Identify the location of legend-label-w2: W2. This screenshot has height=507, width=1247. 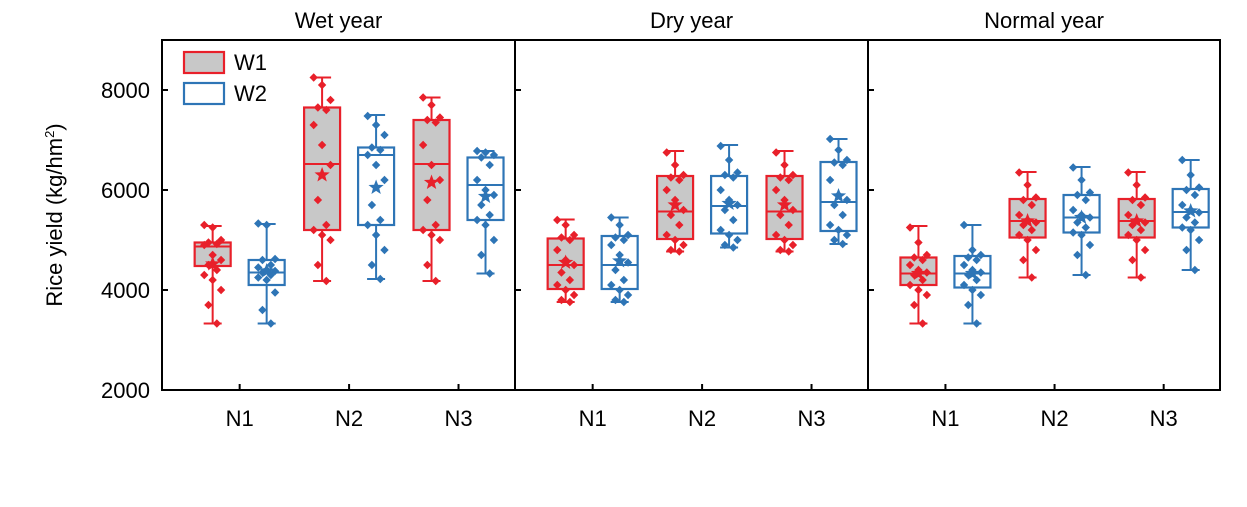
(250, 93).